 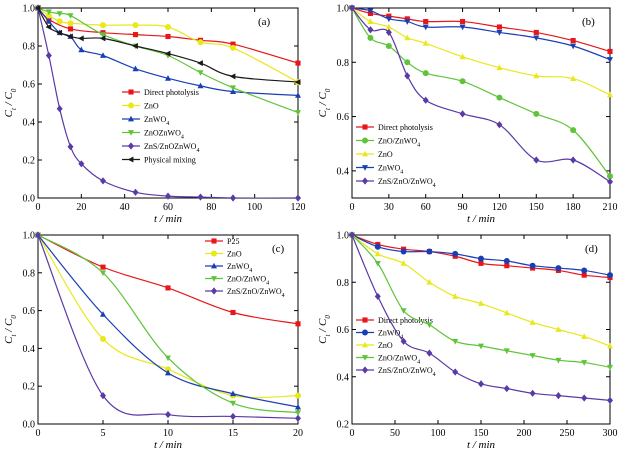 What do you see at coordinates (211, 207) in the screenshot?
I see `x-tick-label: 80` at bounding box center [211, 207].